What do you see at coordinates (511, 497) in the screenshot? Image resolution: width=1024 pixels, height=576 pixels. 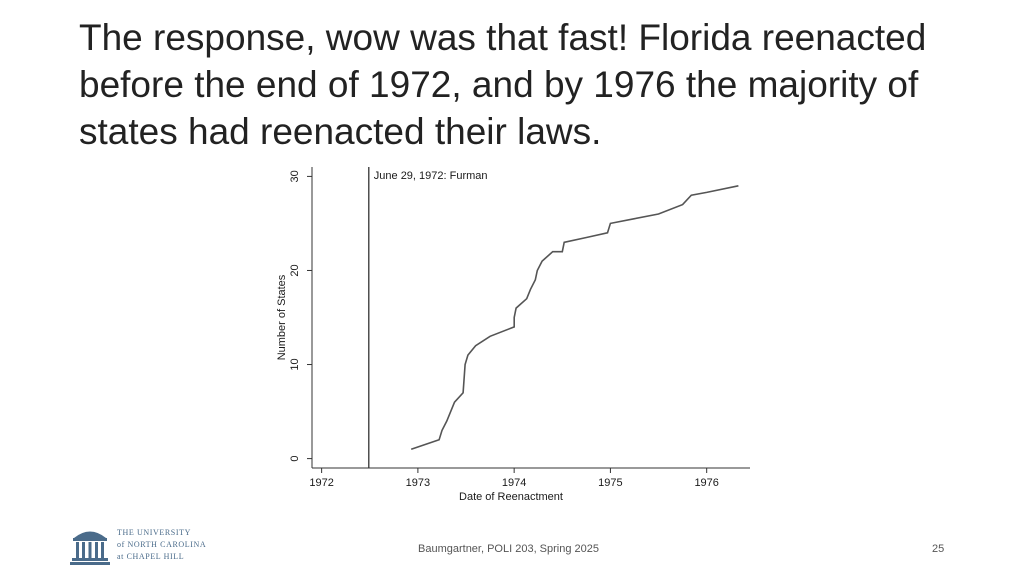 I see `x-axis-label: Date of Reenactment` at bounding box center [511, 497].